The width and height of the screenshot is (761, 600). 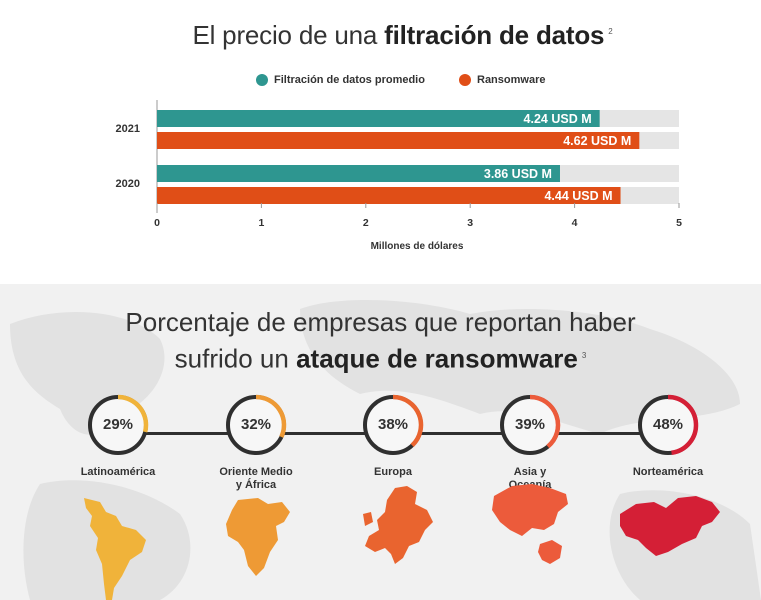 I want to click on region-name: Oriente Medio y África, so click(x=256, y=478).